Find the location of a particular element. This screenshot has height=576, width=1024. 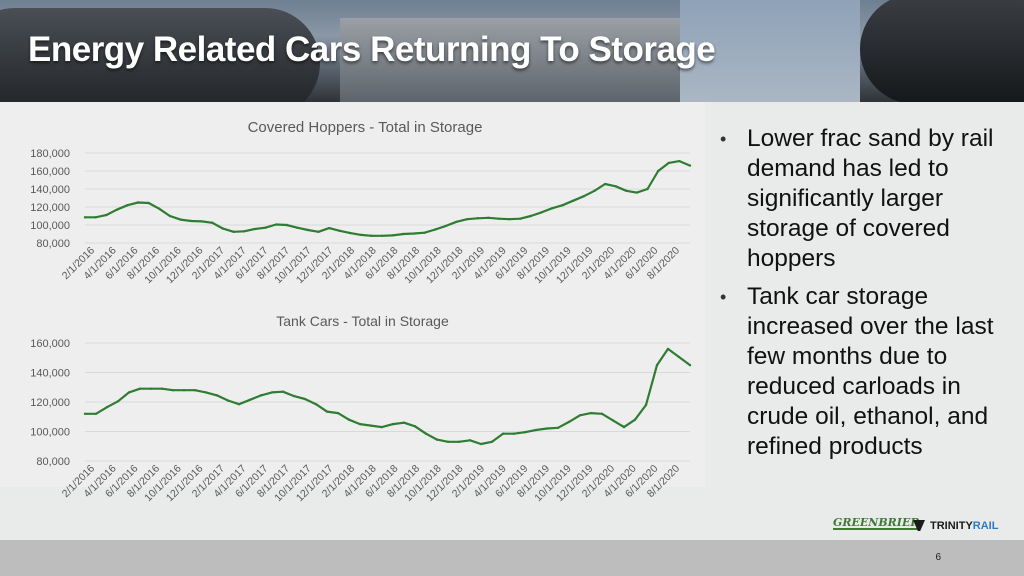

railcar-image-middle is located at coordinates (510, 60).